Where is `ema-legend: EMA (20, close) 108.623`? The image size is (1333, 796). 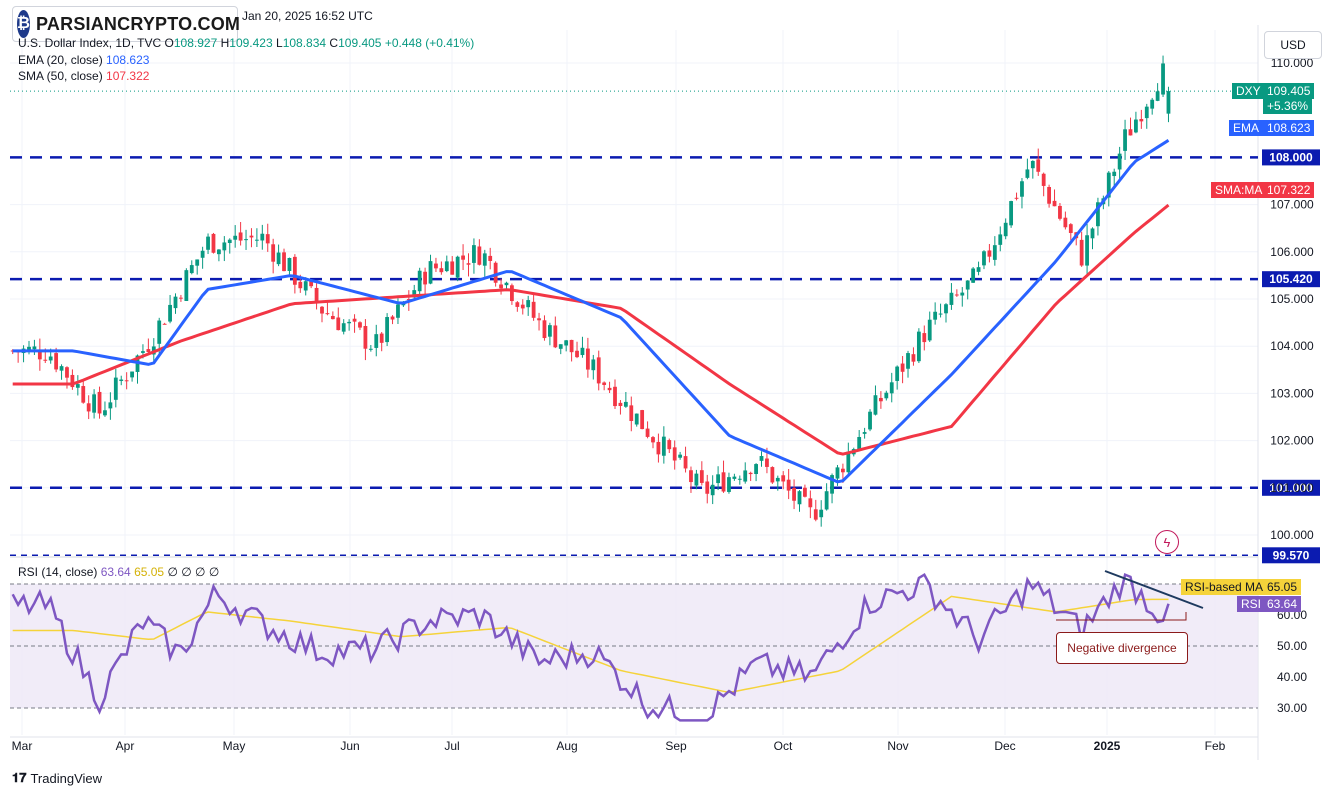 ema-legend: EMA (20, close) 108.623 is located at coordinates (83, 60).